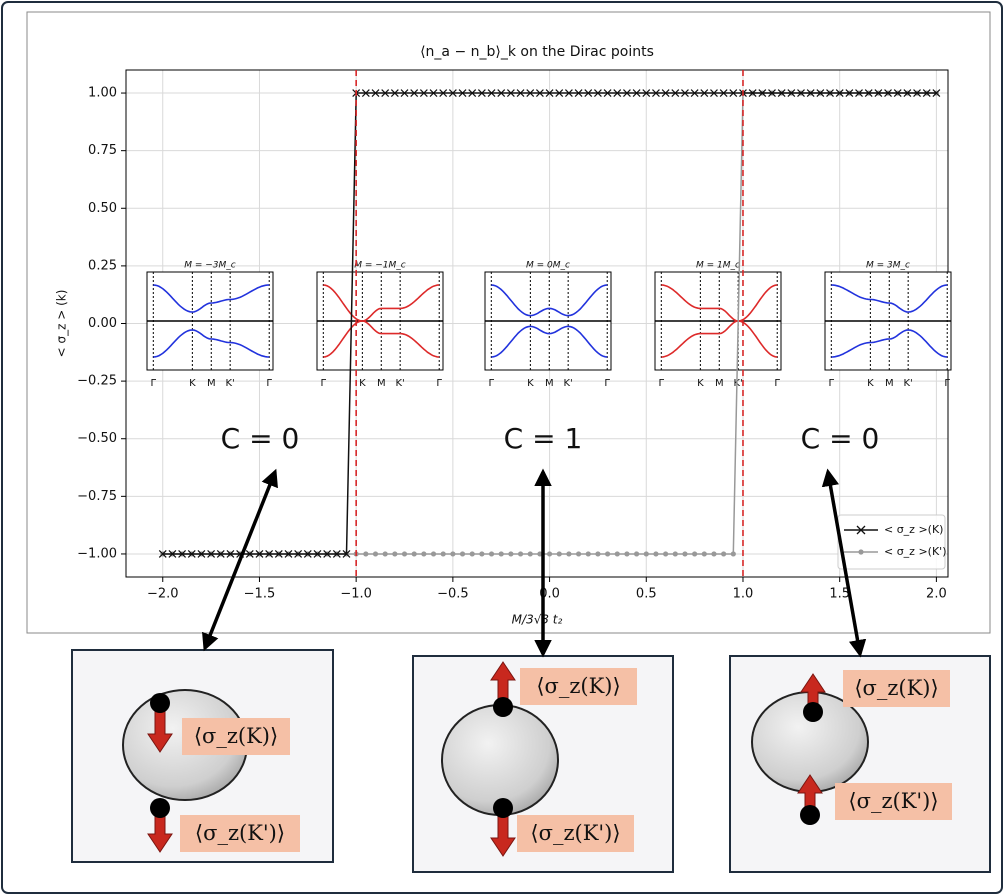 This screenshot has height=895, width=1004. I want to click on x-tick-label: 1.0, so click(743, 594).